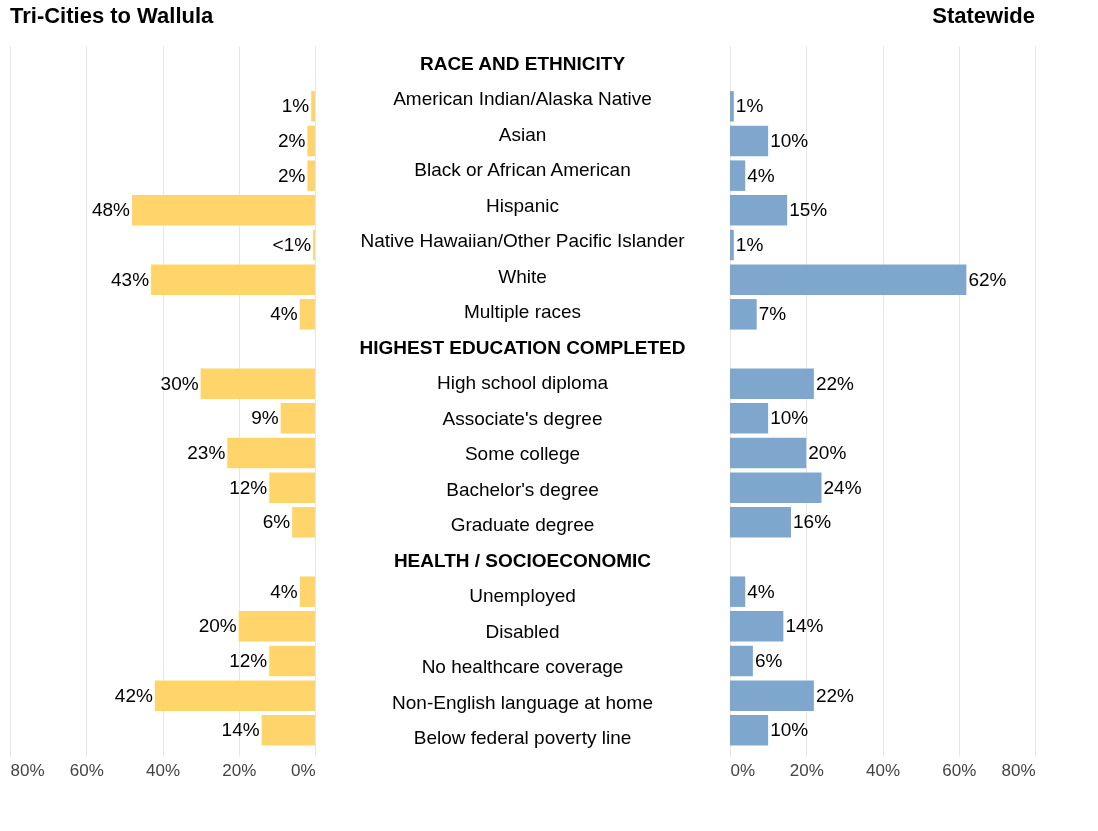 This screenshot has width=1098, height=831. What do you see at coordinates (179, 383) in the screenshot?
I see `data-label: 30%` at bounding box center [179, 383].